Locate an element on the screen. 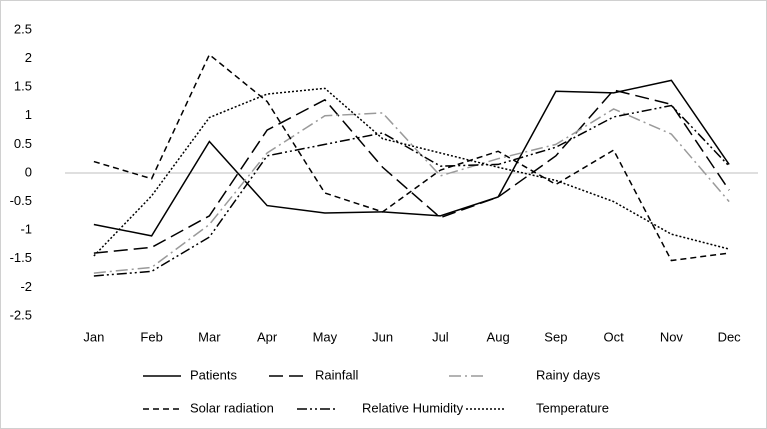 This screenshot has width=767, height=429. y-tick-label: 2.5 is located at coordinates (23, 28).